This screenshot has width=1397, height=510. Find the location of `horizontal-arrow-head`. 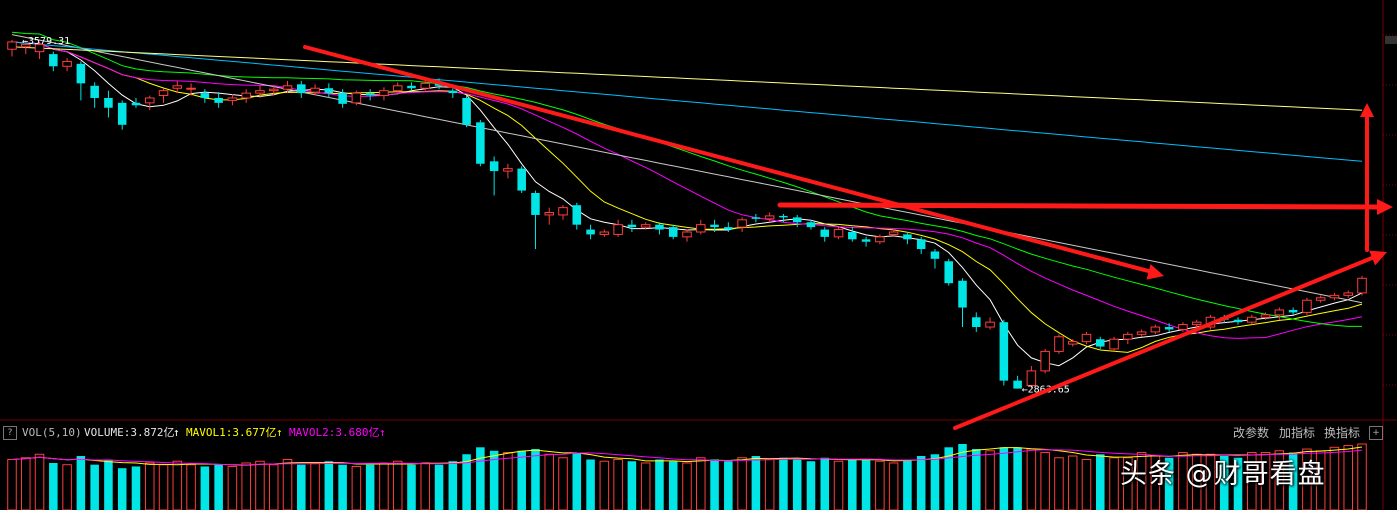

horizontal-arrow-head is located at coordinates (1385, 207).